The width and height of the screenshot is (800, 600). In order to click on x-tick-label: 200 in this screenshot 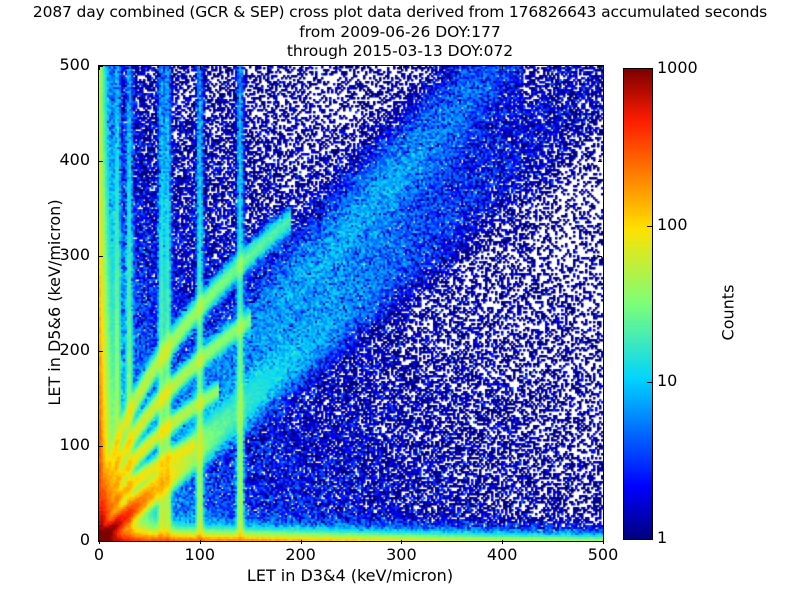, I will do `click(300, 554)`.